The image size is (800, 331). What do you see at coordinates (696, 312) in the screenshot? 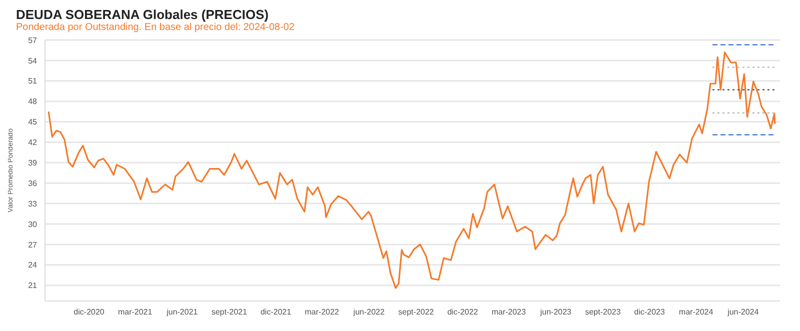
I see `x-tick-label: mar-2024` at bounding box center [696, 312].